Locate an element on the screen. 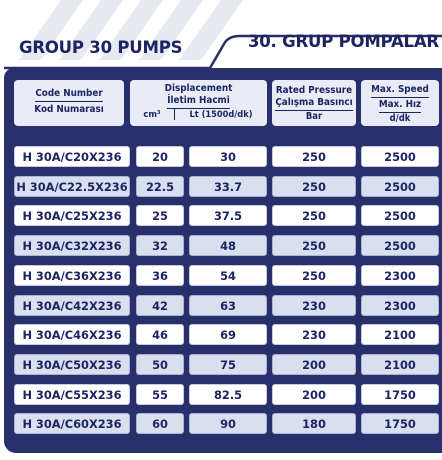 The image size is (442, 460). cell-displacement-lt: 37.5 is located at coordinates (228, 216).